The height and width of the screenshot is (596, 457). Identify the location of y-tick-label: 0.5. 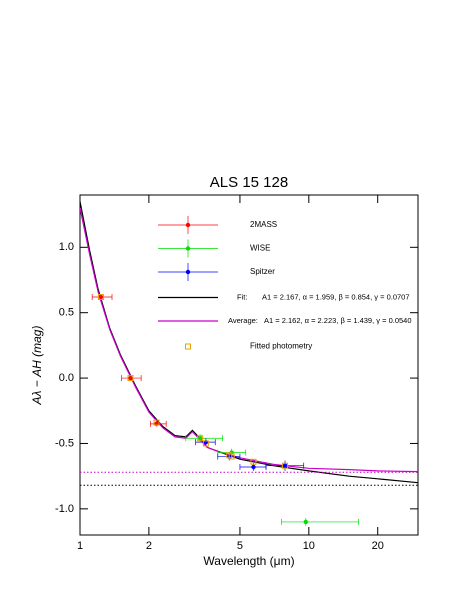
(66, 313).